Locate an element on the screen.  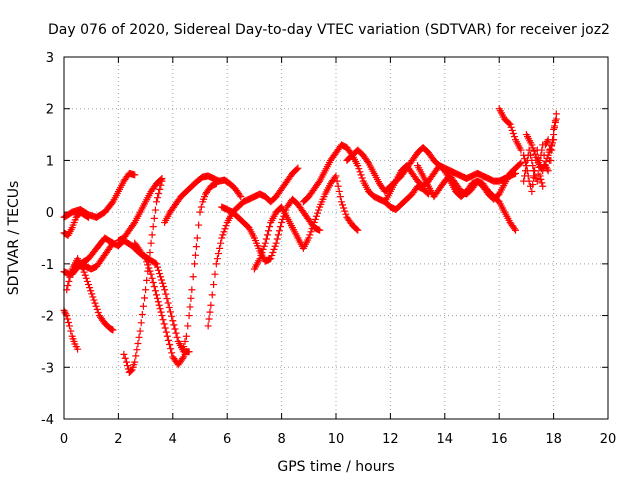
x-tick-label: 20 is located at coordinates (608, 439).